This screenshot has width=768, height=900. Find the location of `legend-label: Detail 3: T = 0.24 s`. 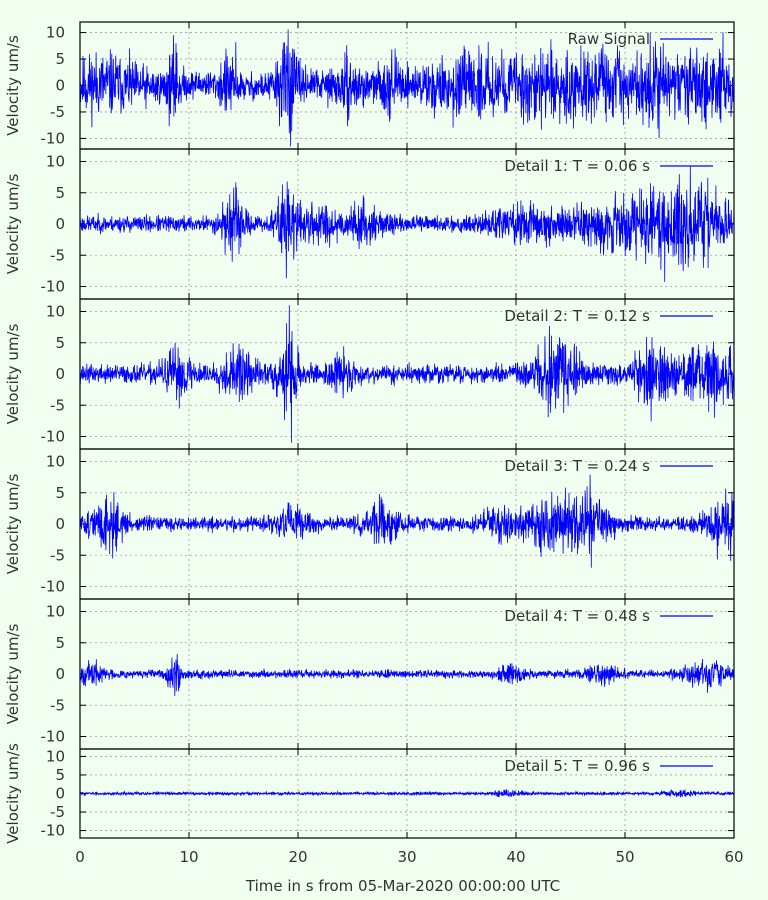

legend-label: Detail 3: T = 0.24 s is located at coordinates (577, 466).